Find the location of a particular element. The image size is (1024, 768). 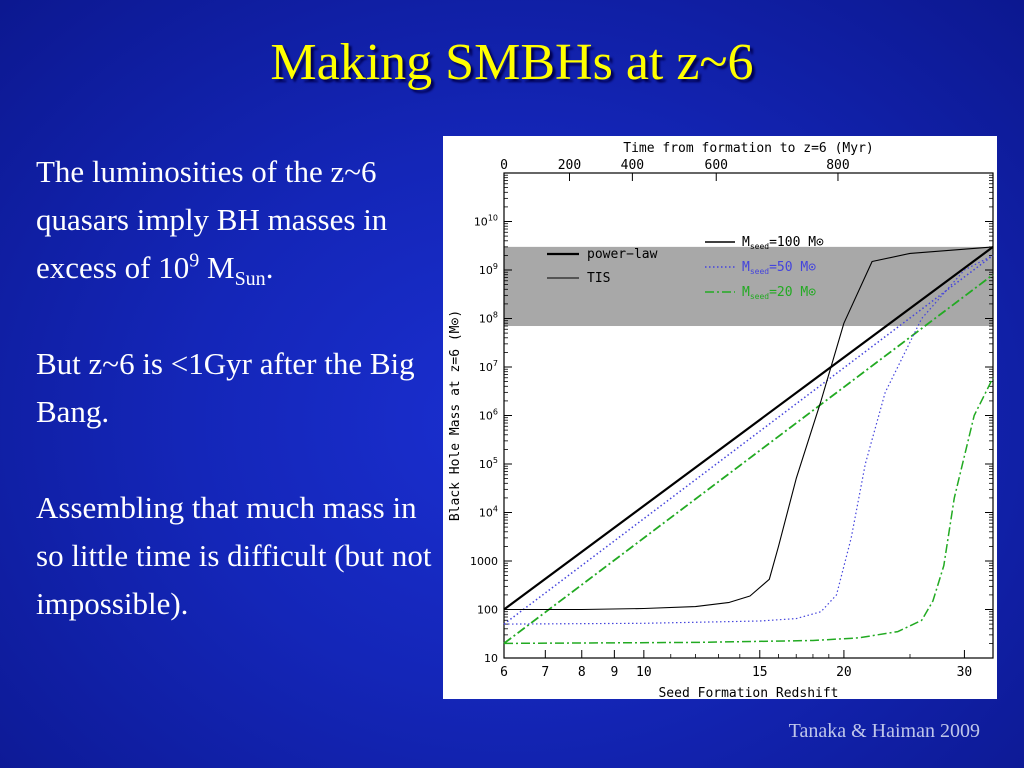

x-tick-label: 6 is located at coordinates (504, 672).